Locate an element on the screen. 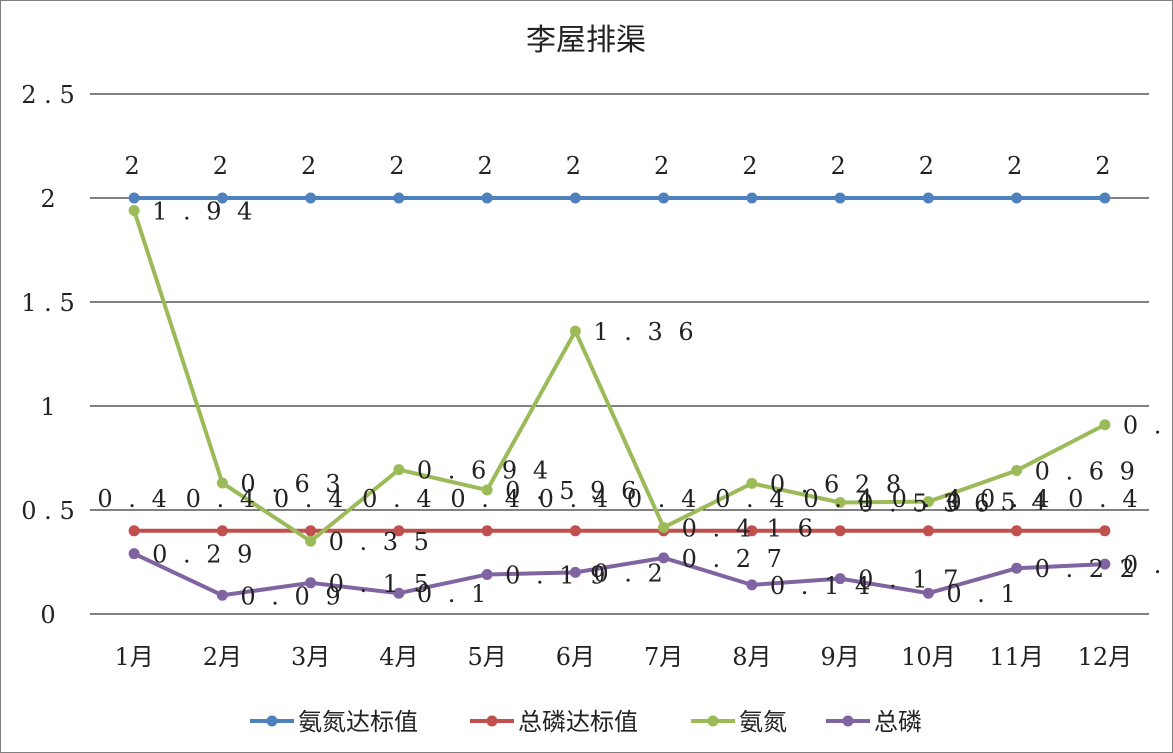  x-tick-label: 2月 is located at coordinates (222, 657).